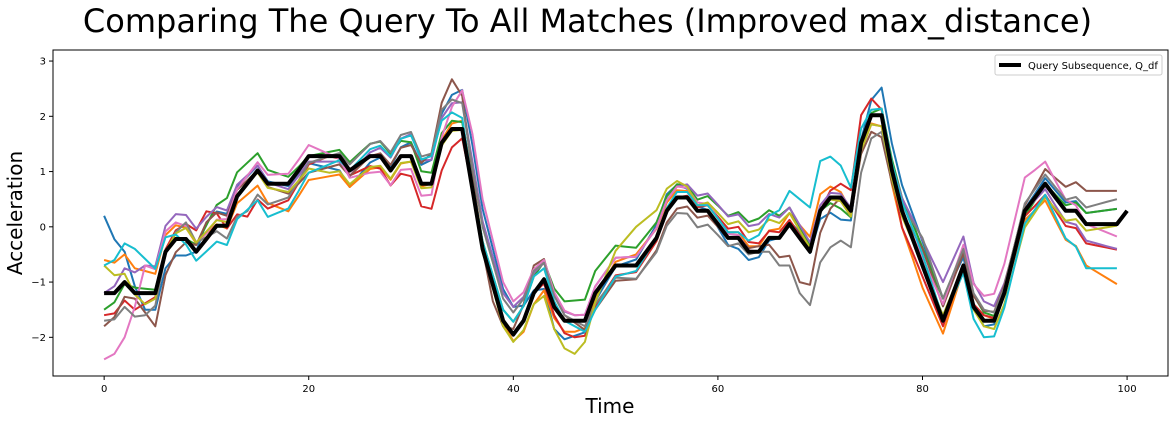 The image size is (1175, 423). I want to click on x-tick-label: 20, so click(308, 389).